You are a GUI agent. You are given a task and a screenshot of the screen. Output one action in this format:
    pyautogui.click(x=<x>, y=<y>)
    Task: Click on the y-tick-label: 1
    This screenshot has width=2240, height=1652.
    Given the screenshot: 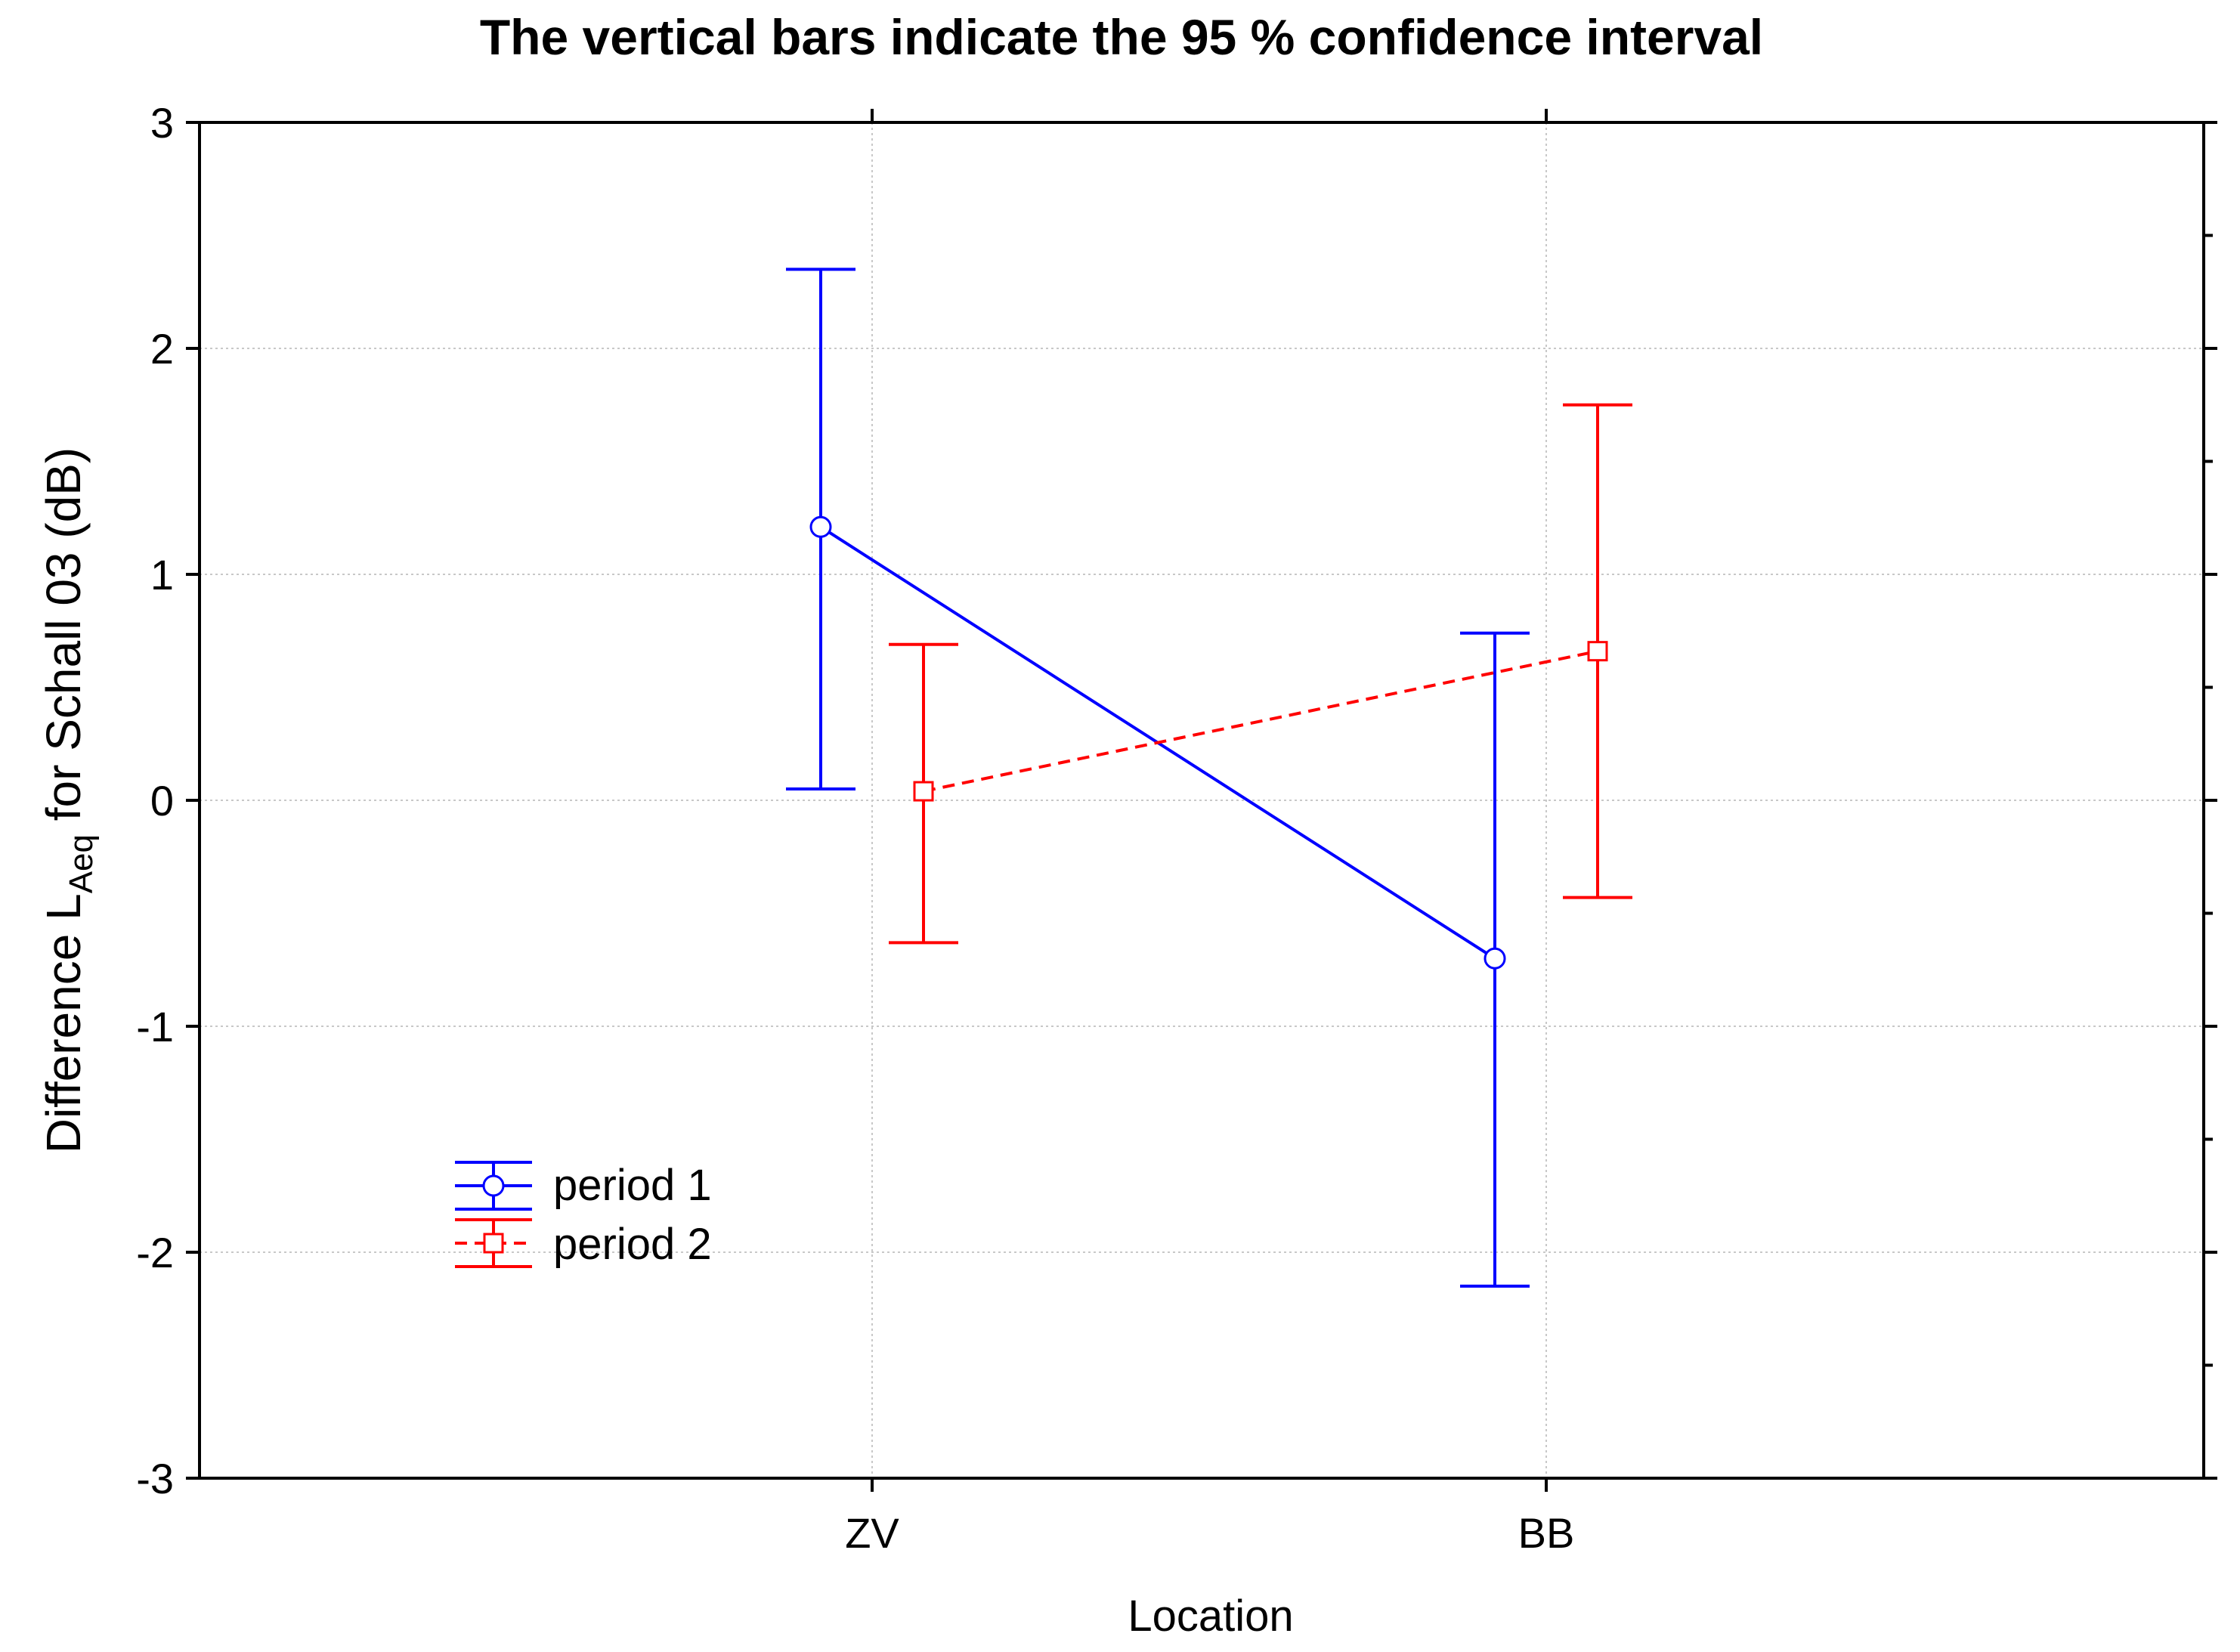 What is the action you would take?
    pyautogui.click(x=162, y=575)
    